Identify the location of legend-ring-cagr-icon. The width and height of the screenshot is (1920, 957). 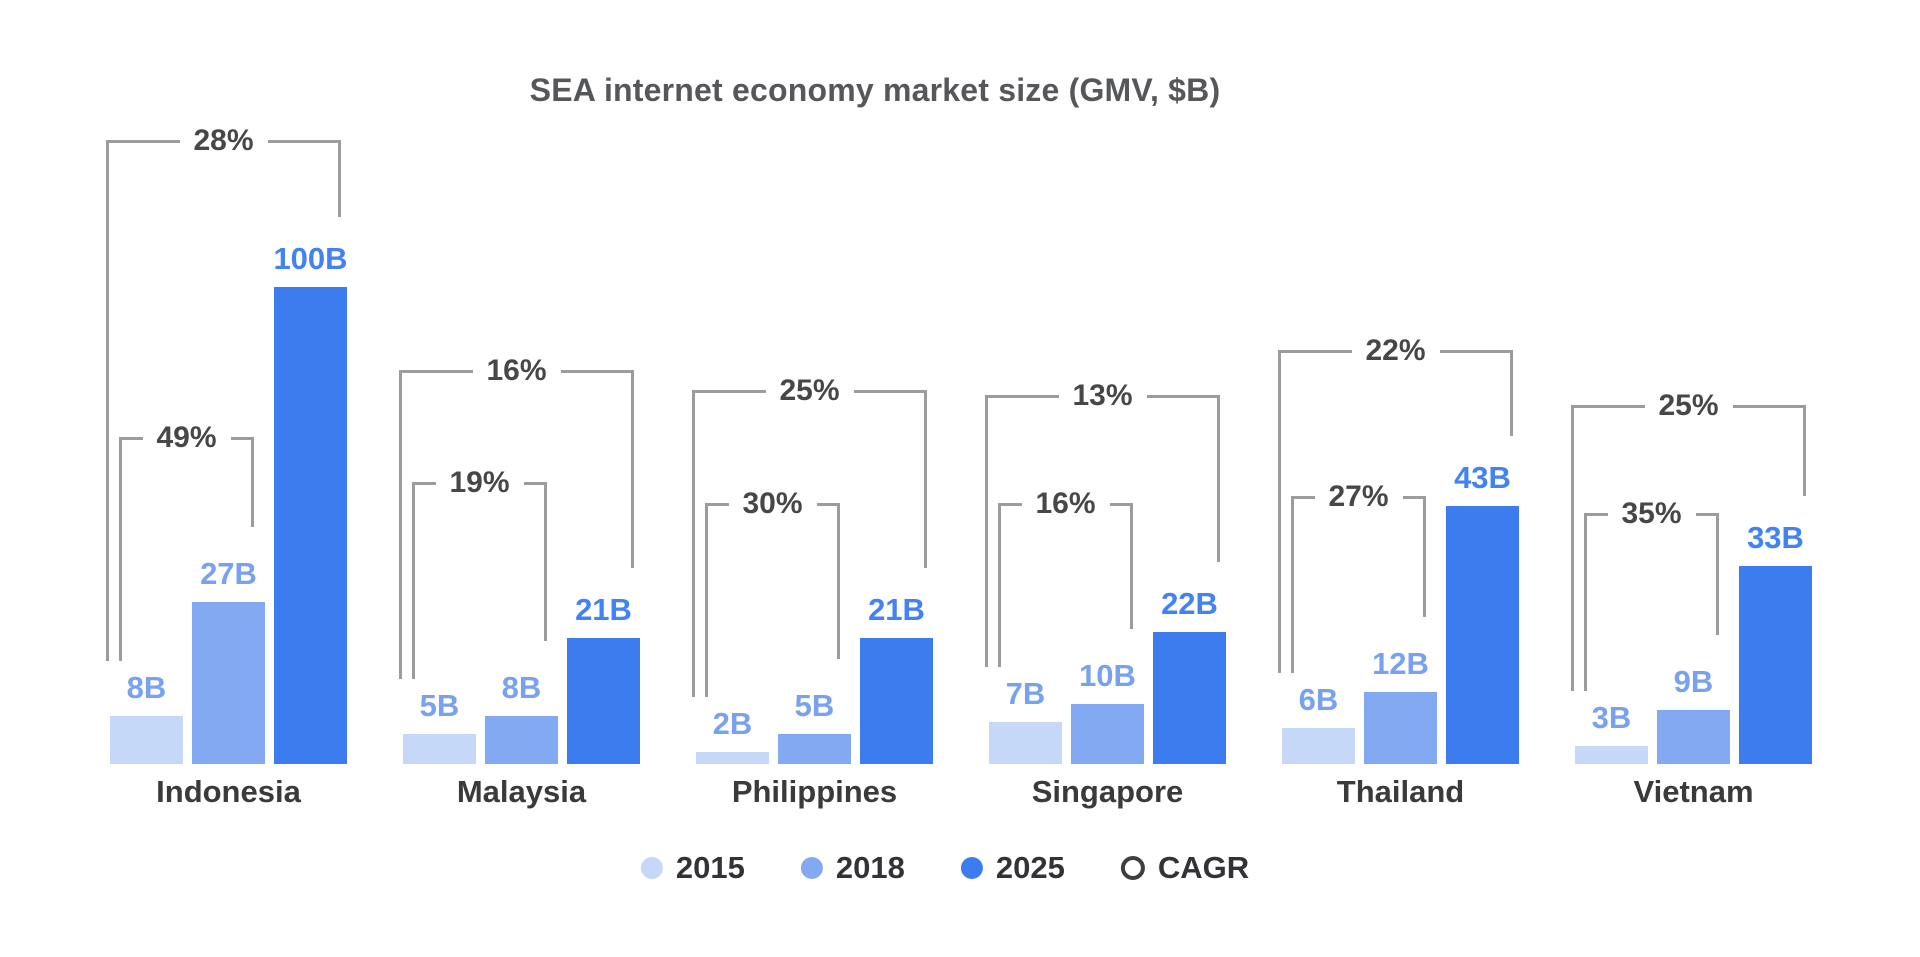
(1132, 868).